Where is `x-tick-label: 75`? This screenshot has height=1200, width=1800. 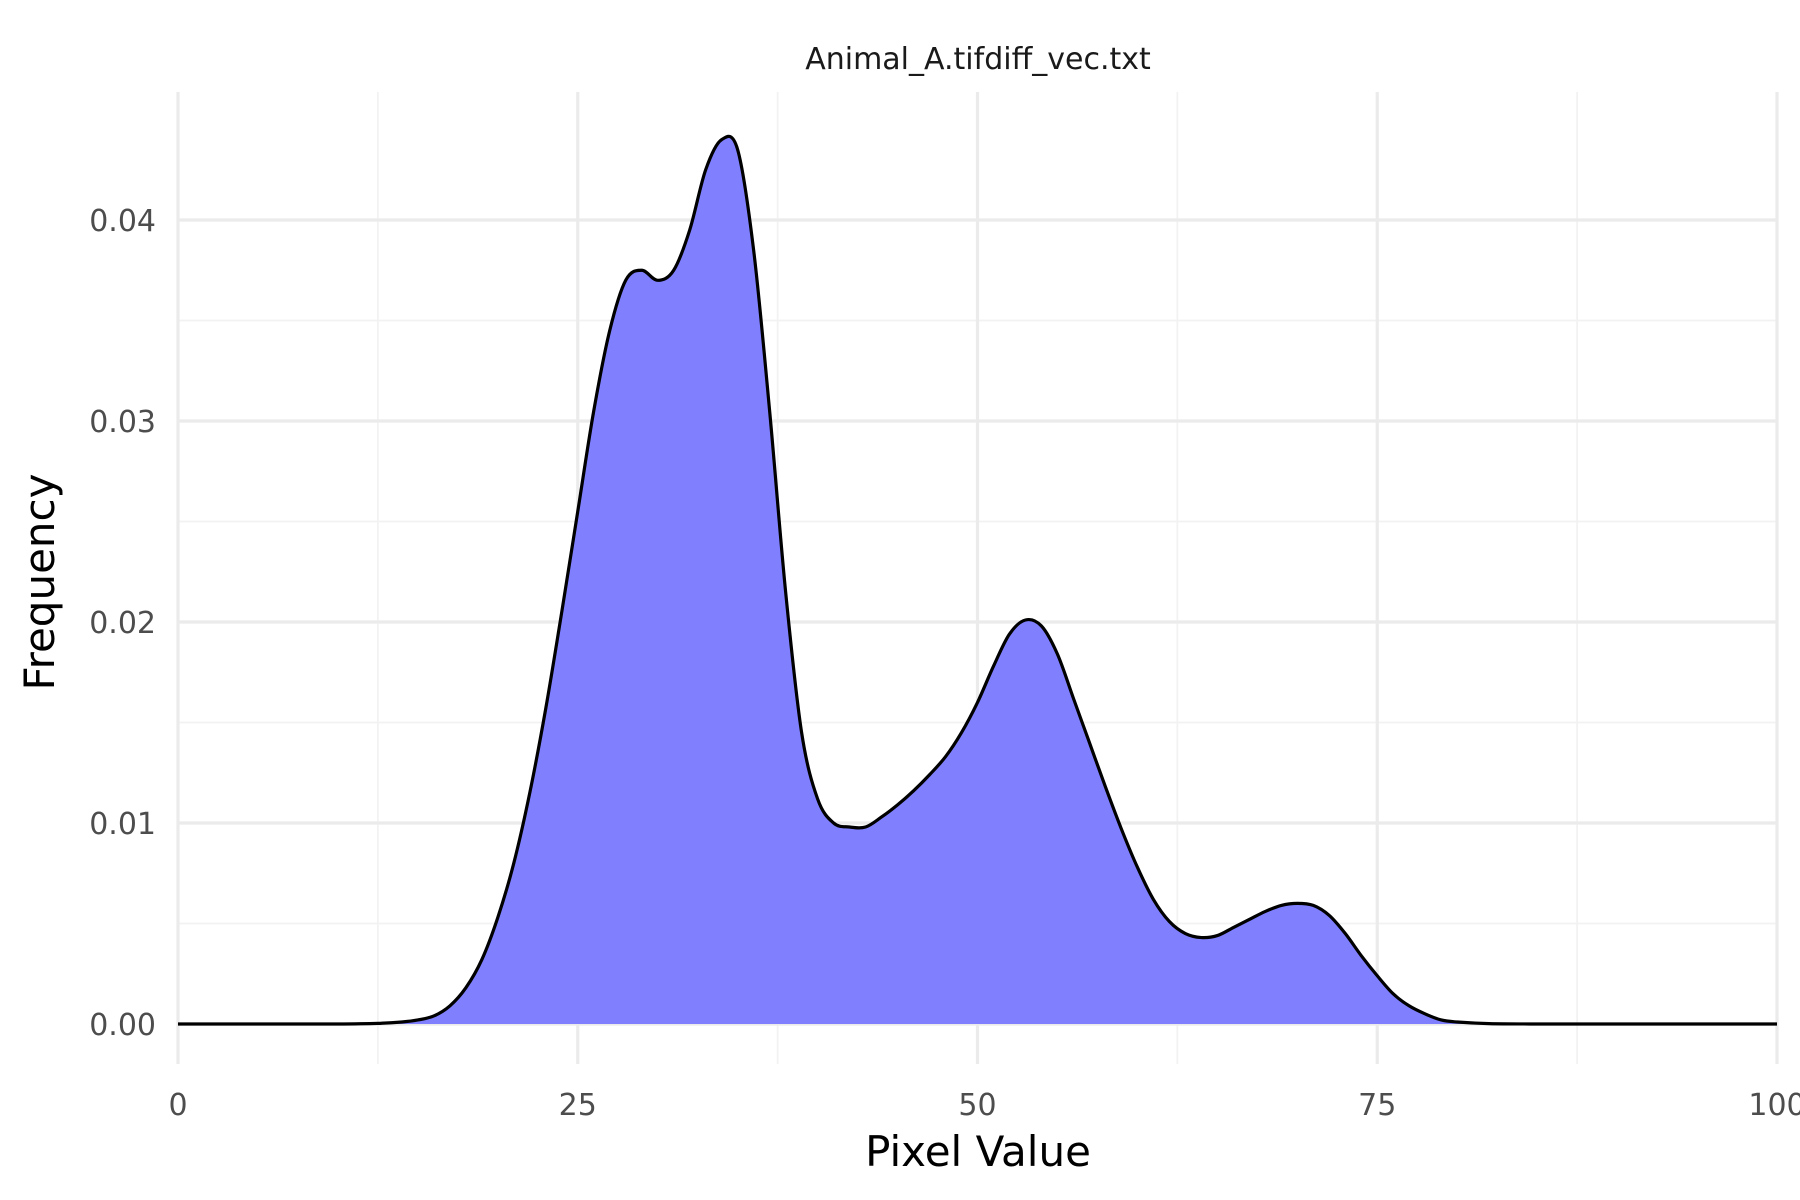 x-tick-label: 75 is located at coordinates (1377, 1105).